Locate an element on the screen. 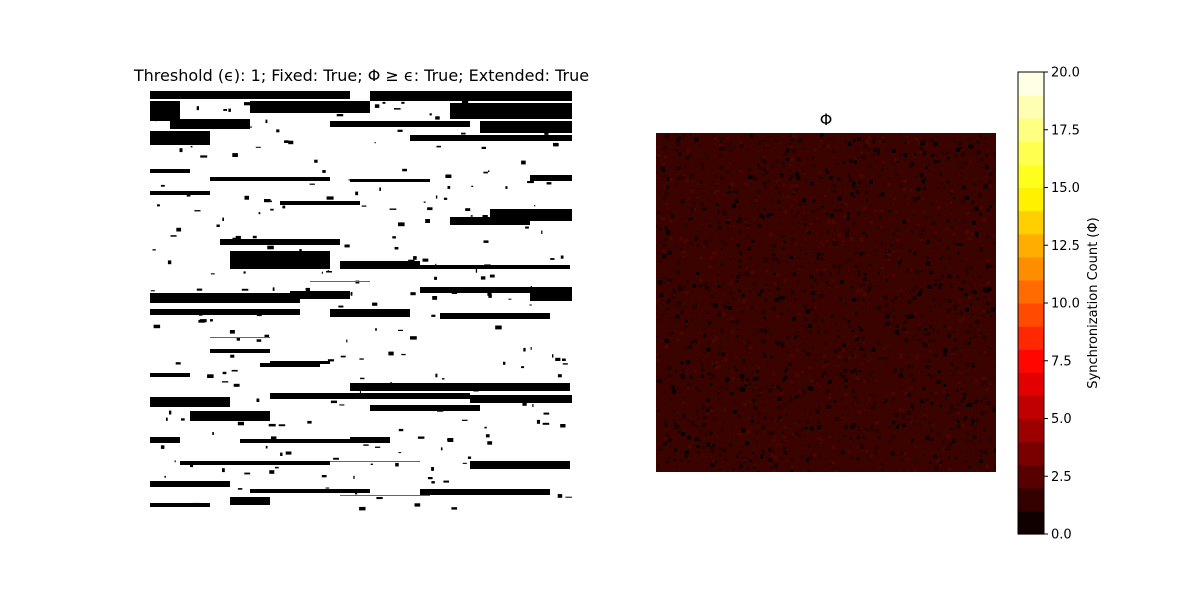  colorbar-segment is located at coordinates (1031, 476).